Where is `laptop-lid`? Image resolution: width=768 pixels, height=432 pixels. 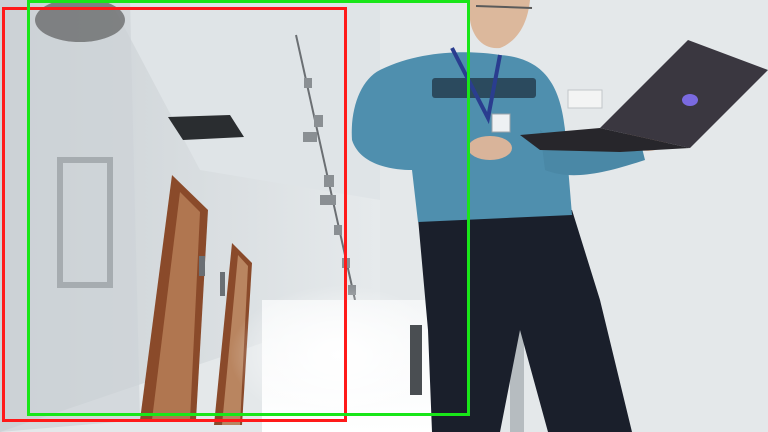 laptop-lid is located at coordinates (684, 94).